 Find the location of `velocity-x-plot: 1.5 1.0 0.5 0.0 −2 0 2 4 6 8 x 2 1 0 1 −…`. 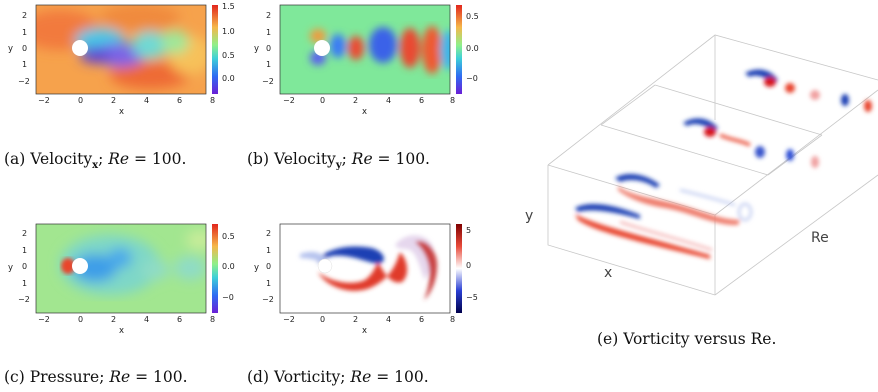

velocity-x-plot: 1.5 1.0 0.5 0.0 −2 0 2 4 6 8 x 2 1 0 1 −… is located at coordinates (121, 59).